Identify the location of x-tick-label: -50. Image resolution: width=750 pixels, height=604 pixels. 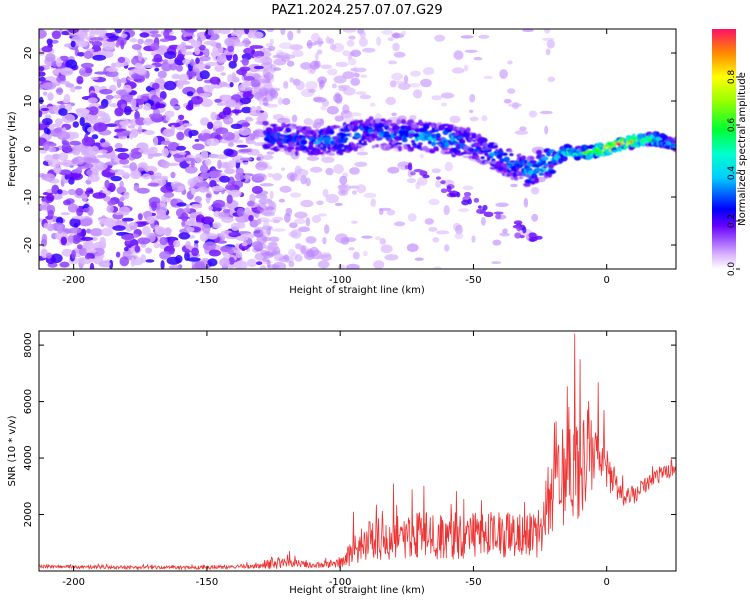
(473, 582).